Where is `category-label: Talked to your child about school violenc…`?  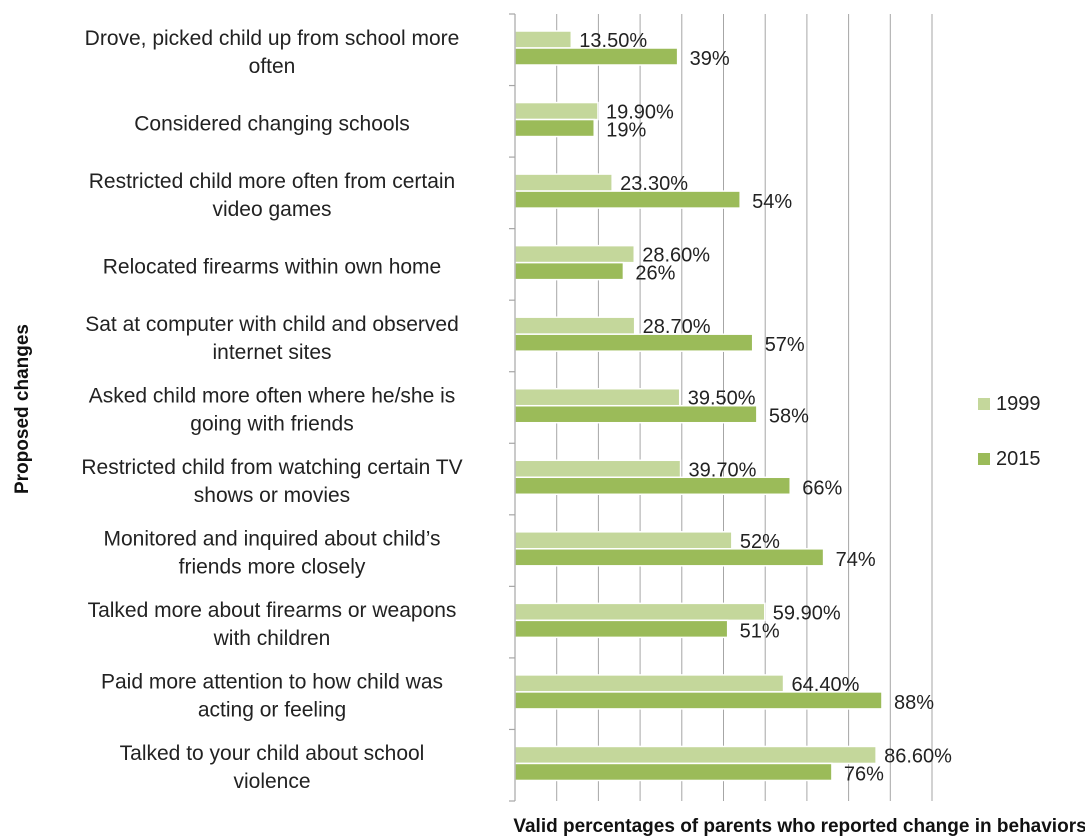
category-label: Talked to your child about school violenc… is located at coordinates (272, 767).